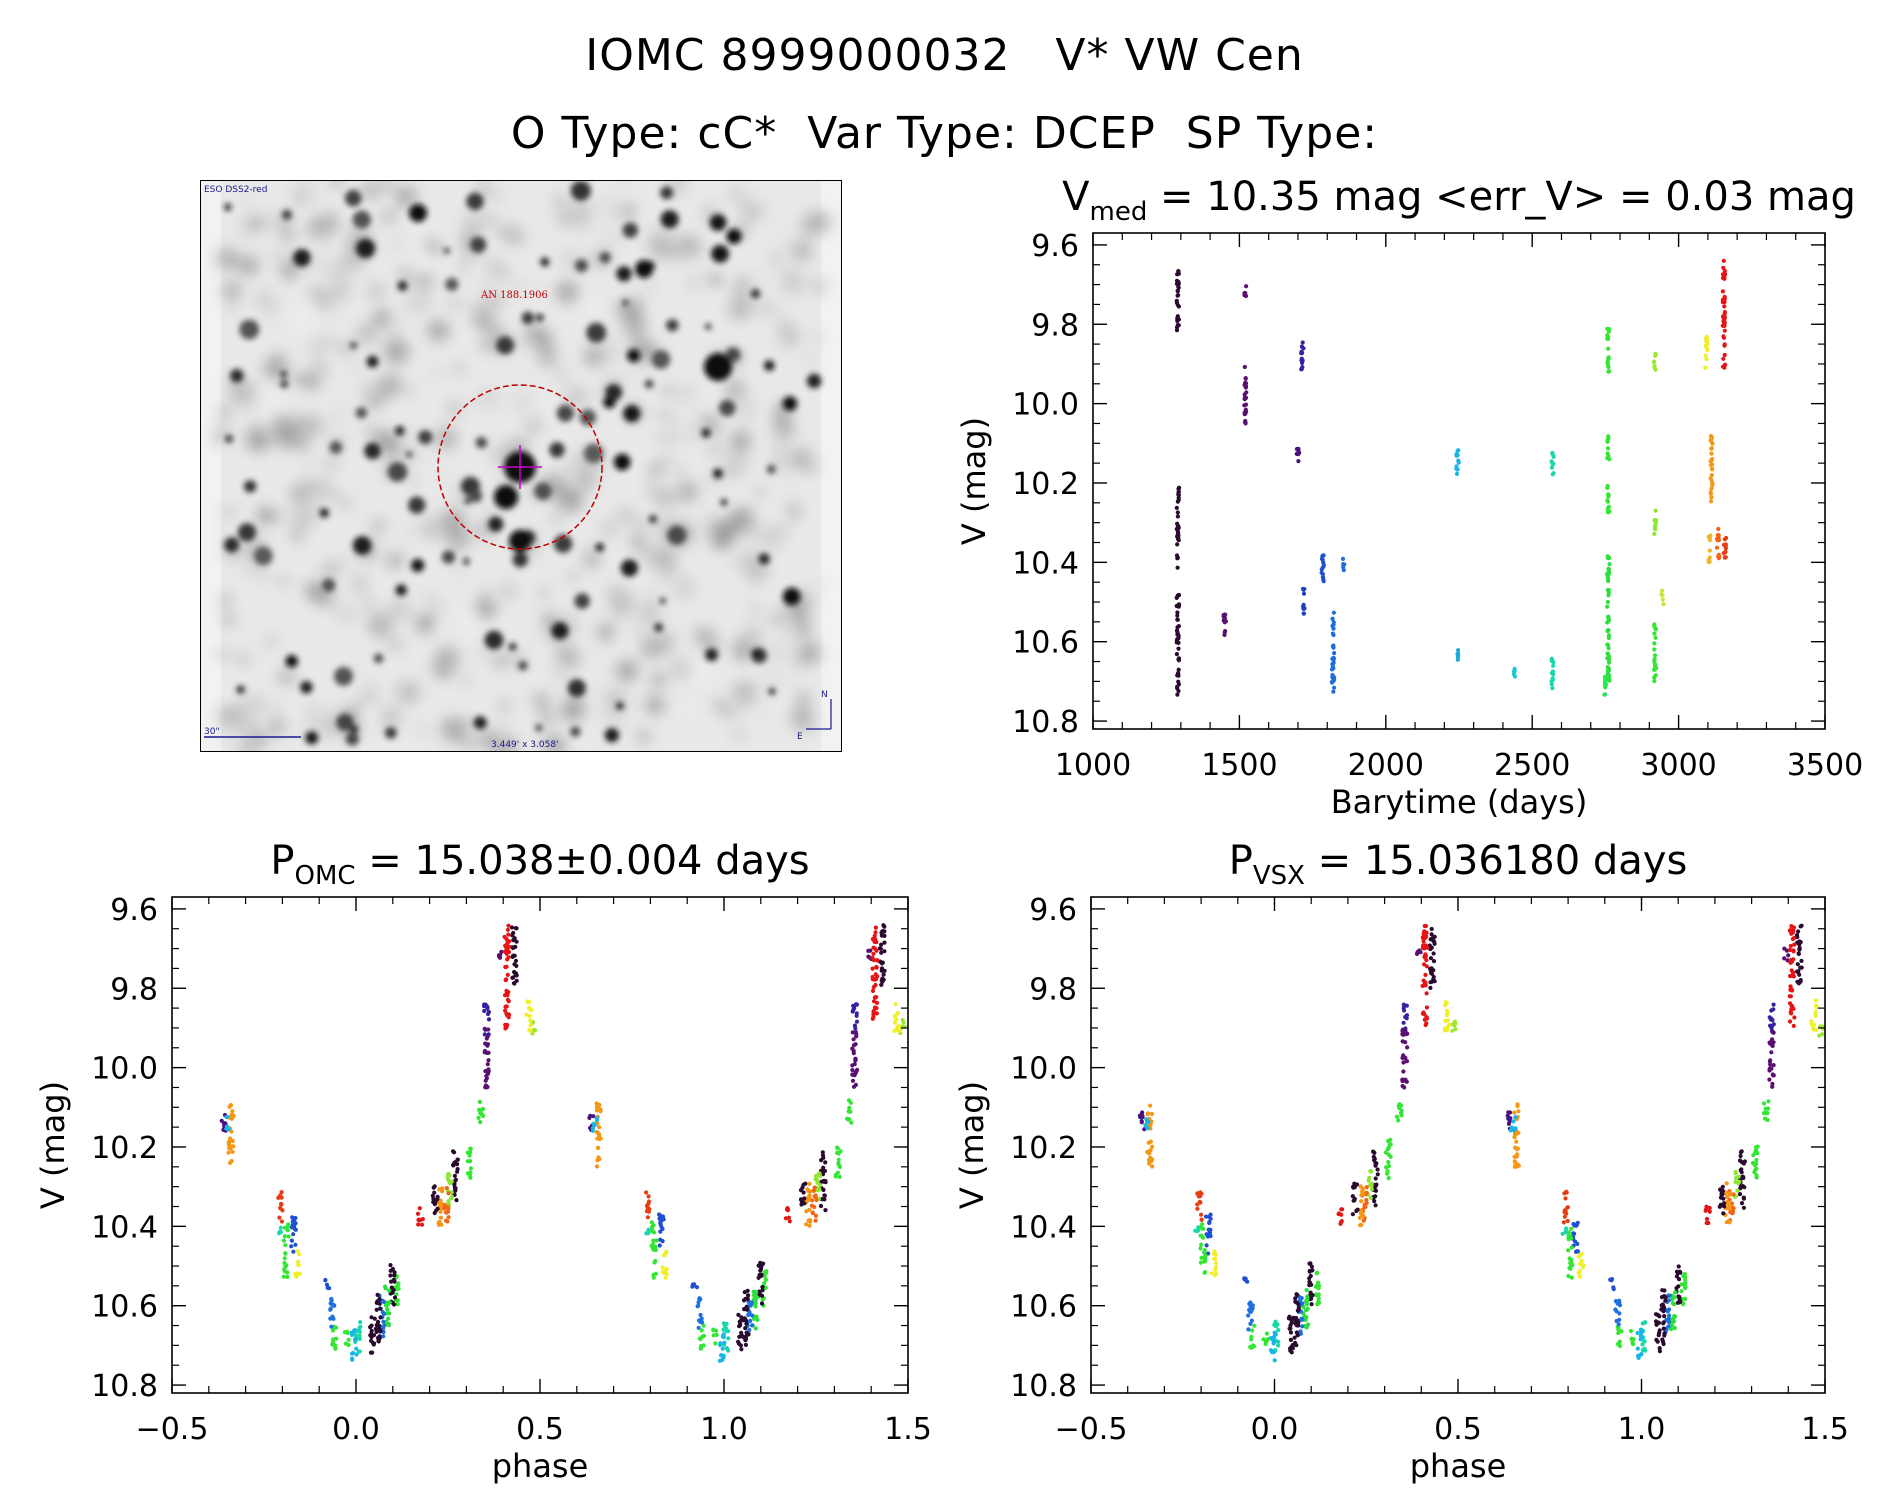 The image size is (1889, 1494). I want to click on fov-label: 3.449' x 3.058', so click(525, 745).